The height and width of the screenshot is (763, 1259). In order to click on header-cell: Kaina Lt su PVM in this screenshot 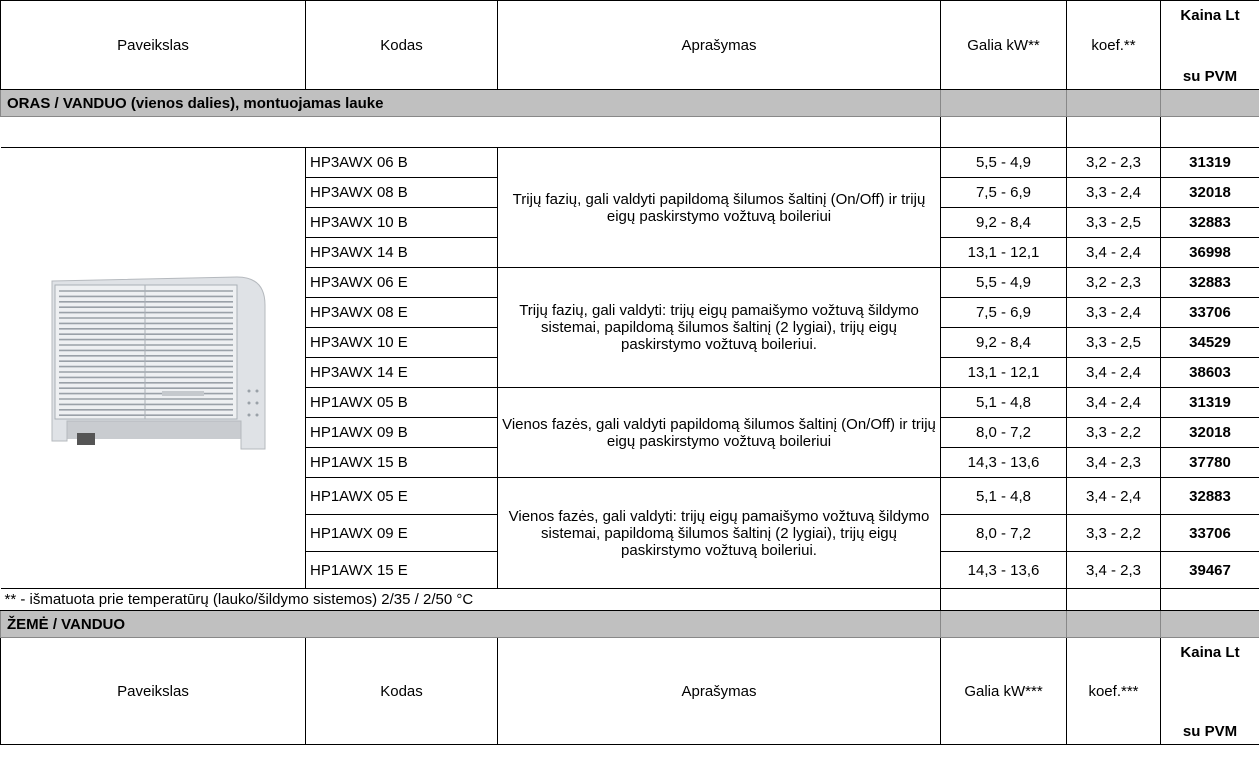, I will do `click(1209, 691)`.